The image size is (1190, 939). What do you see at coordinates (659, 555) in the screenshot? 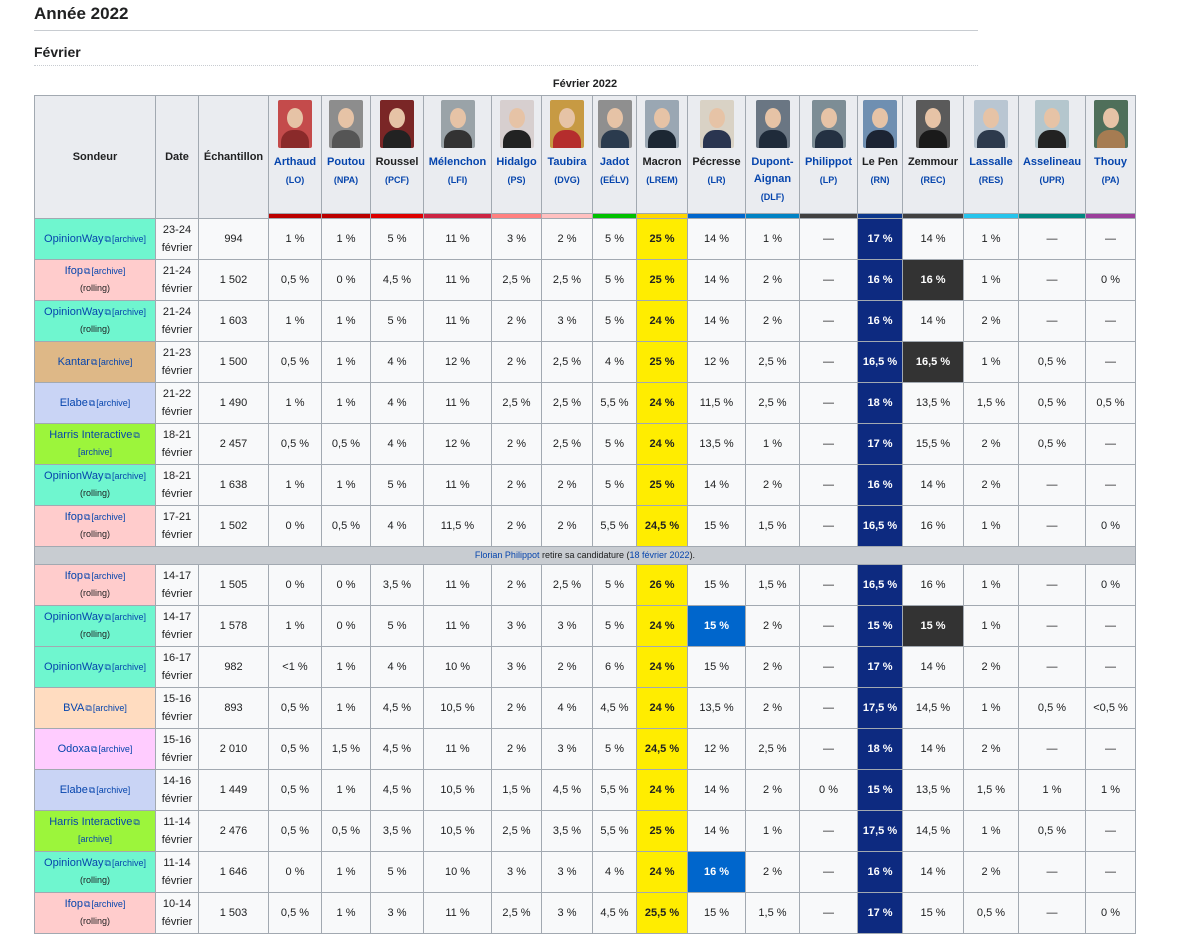
I see `notice-date-link: 18 février 2022` at bounding box center [659, 555].